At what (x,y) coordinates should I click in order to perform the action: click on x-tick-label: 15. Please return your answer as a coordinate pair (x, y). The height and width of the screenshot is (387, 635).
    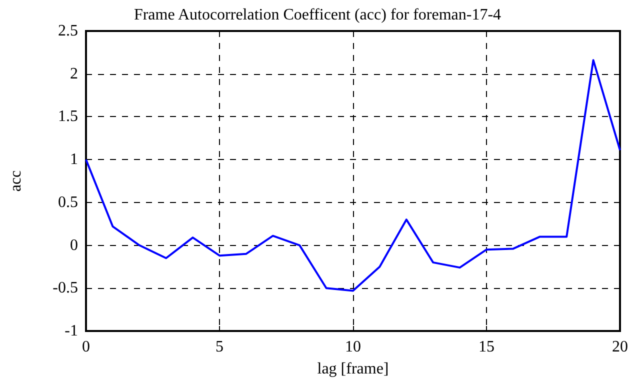
    Looking at the image, I should click on (486, 347).